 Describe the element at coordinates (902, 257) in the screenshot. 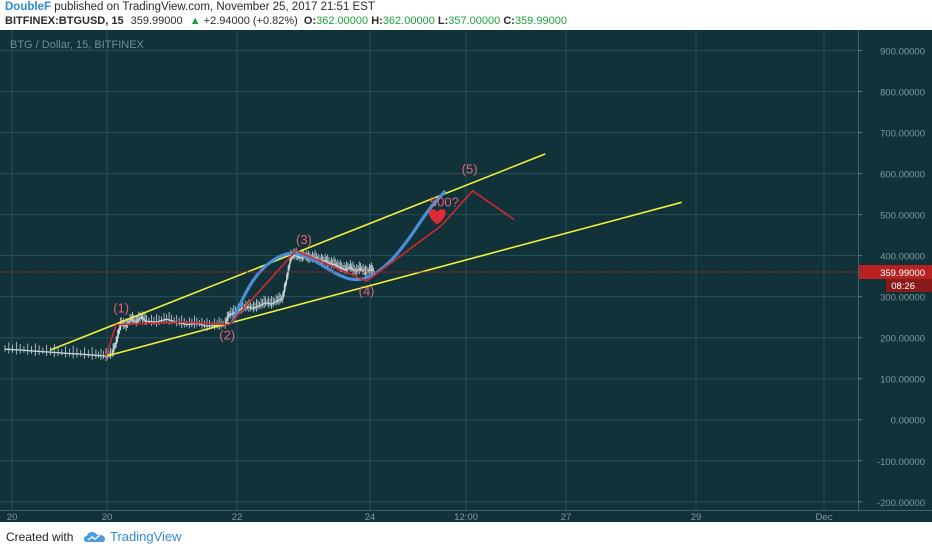

I see `y-tick-label: 400.00000` at that location.